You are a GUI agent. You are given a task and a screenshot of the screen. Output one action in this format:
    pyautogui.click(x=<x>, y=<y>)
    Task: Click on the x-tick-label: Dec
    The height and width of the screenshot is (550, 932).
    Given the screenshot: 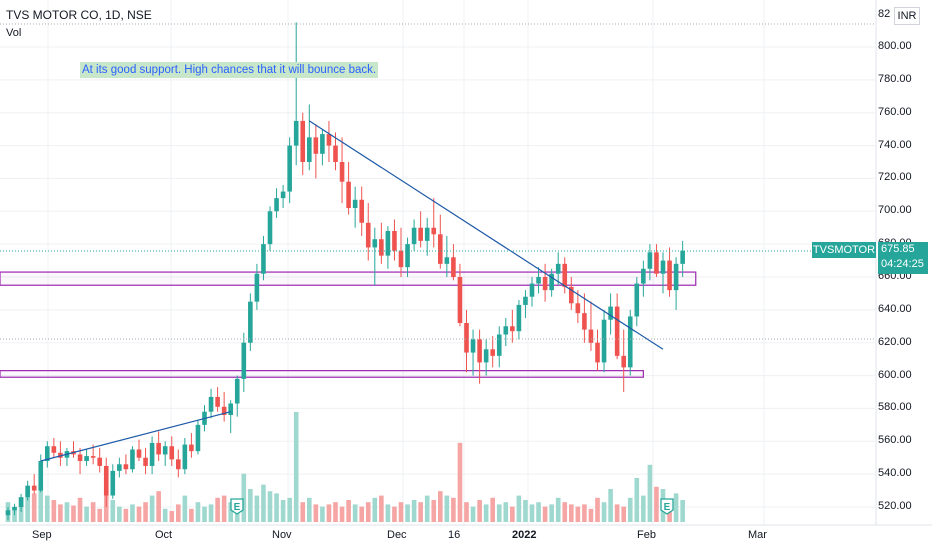 What is the action you would take?
    pyautogui.click(x=397, y=535)
    